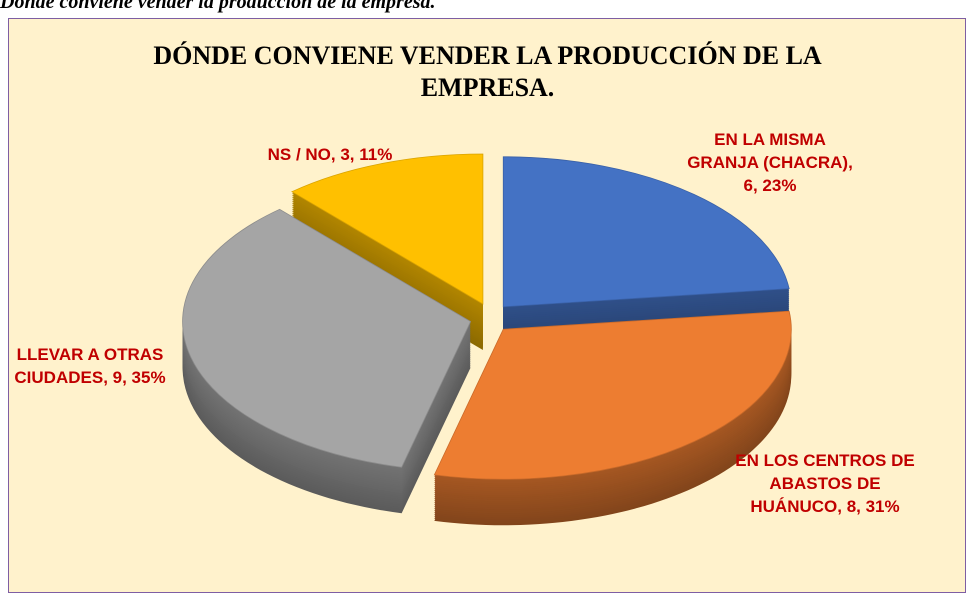 This screenshot has width=975, height=593. What do you see at coordinates (330, 154) in the screenshot?
I see `data-label: NS / NO, 3, 11%` at bounding box center [330, 154].